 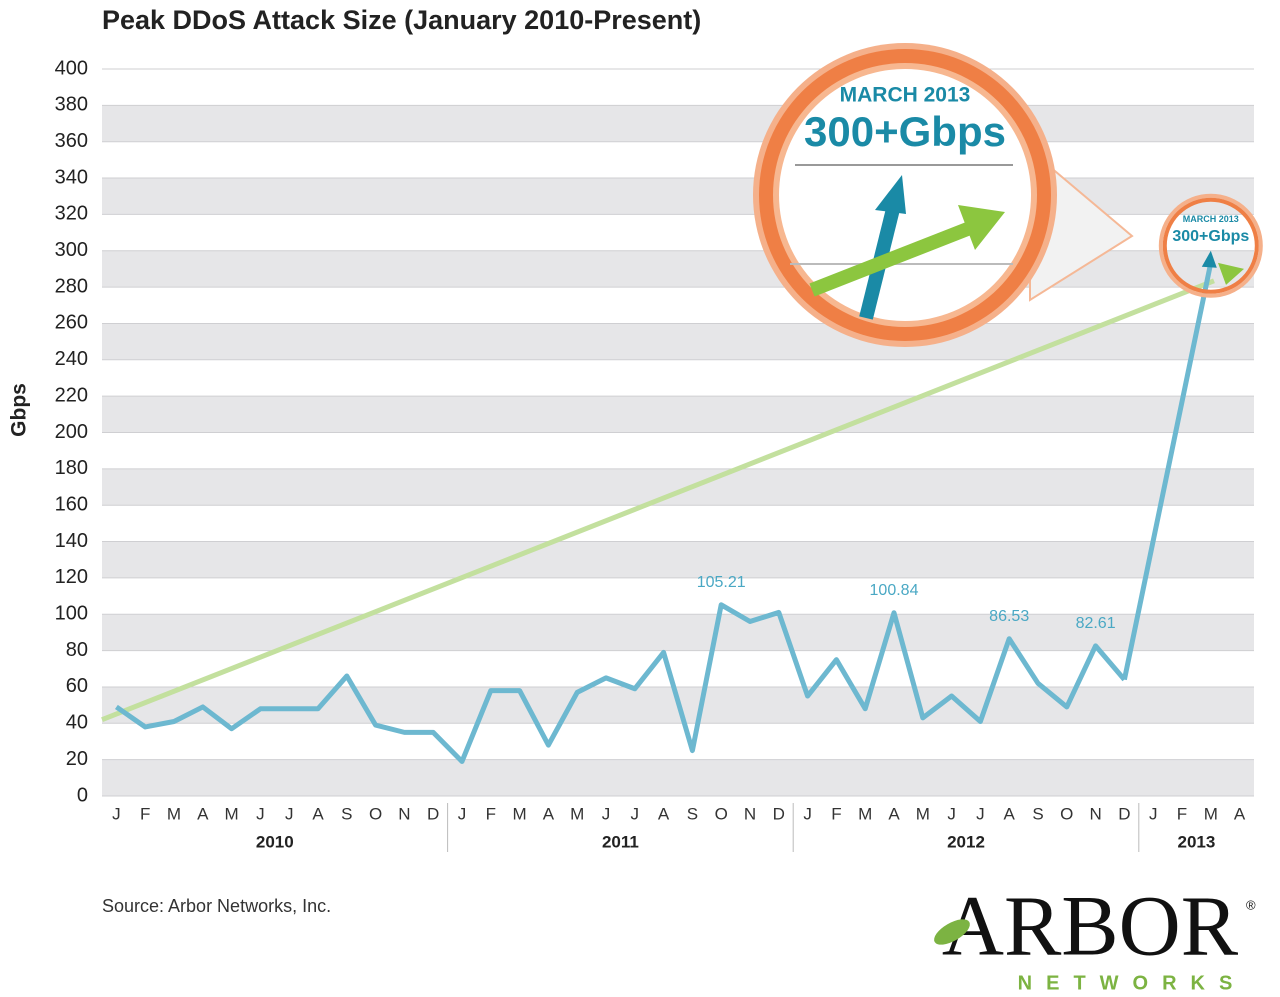 I want to click on source-note: Source: Arbor Networks, Inc., so click(x=216, y=906).